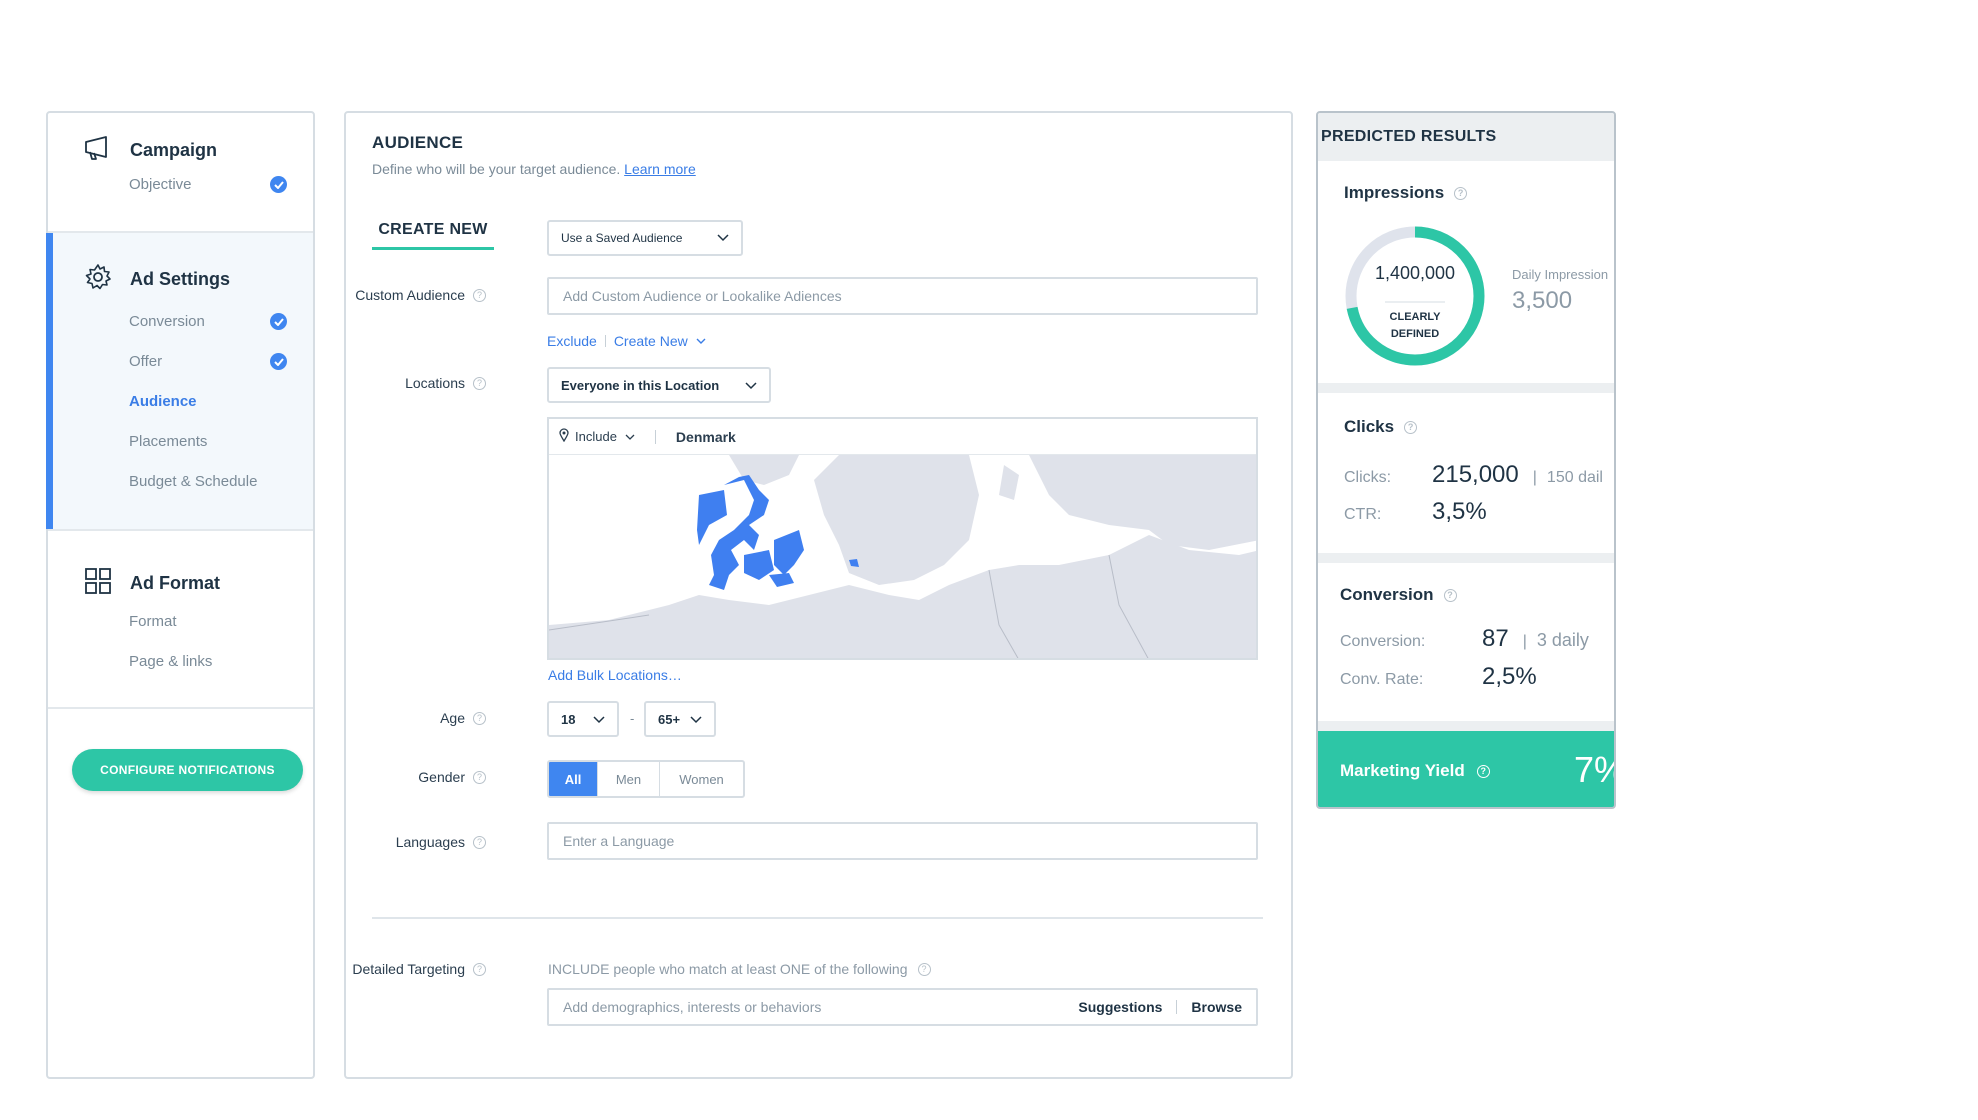  Describe the element at coordinates (152, 583) in the screenshot. I see `sidebar-heading-ad-format: Ad Format` at that location.